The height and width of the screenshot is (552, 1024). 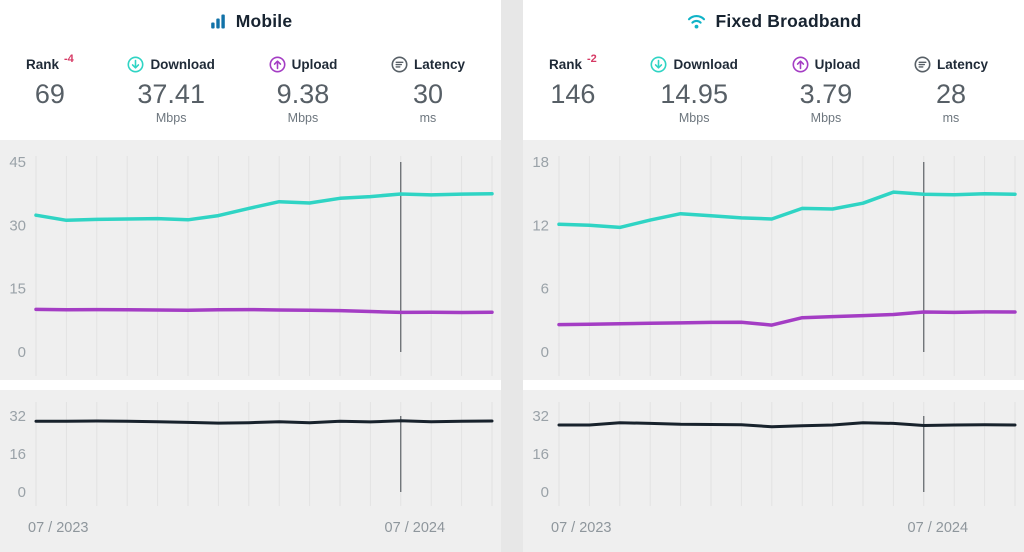 I want to click on fixed-latency-chart: 32 16 0 07 / 2023 07 / 2024, so click(x=773, y=465).